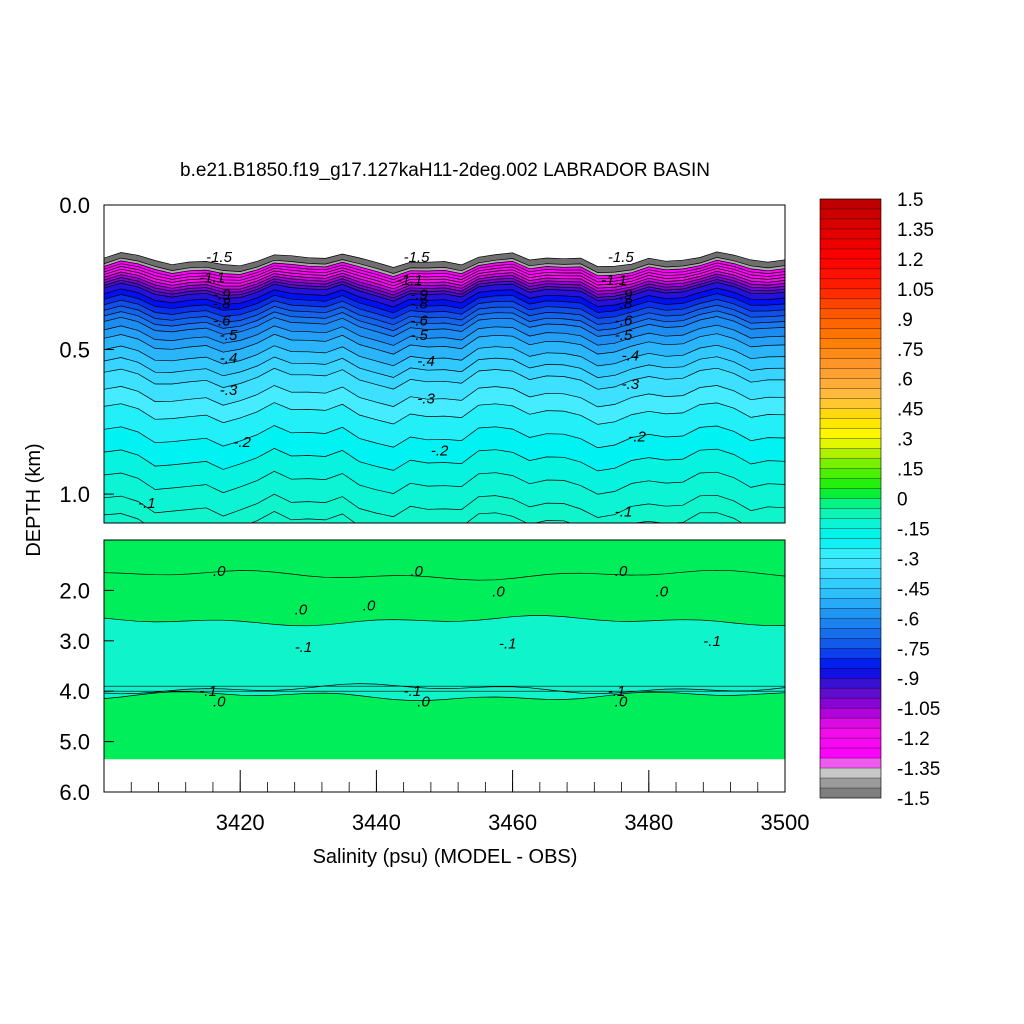 This screenshot has height=1024, width=1024. I want to click on x-tick-label: 3420, so click(240, 822).